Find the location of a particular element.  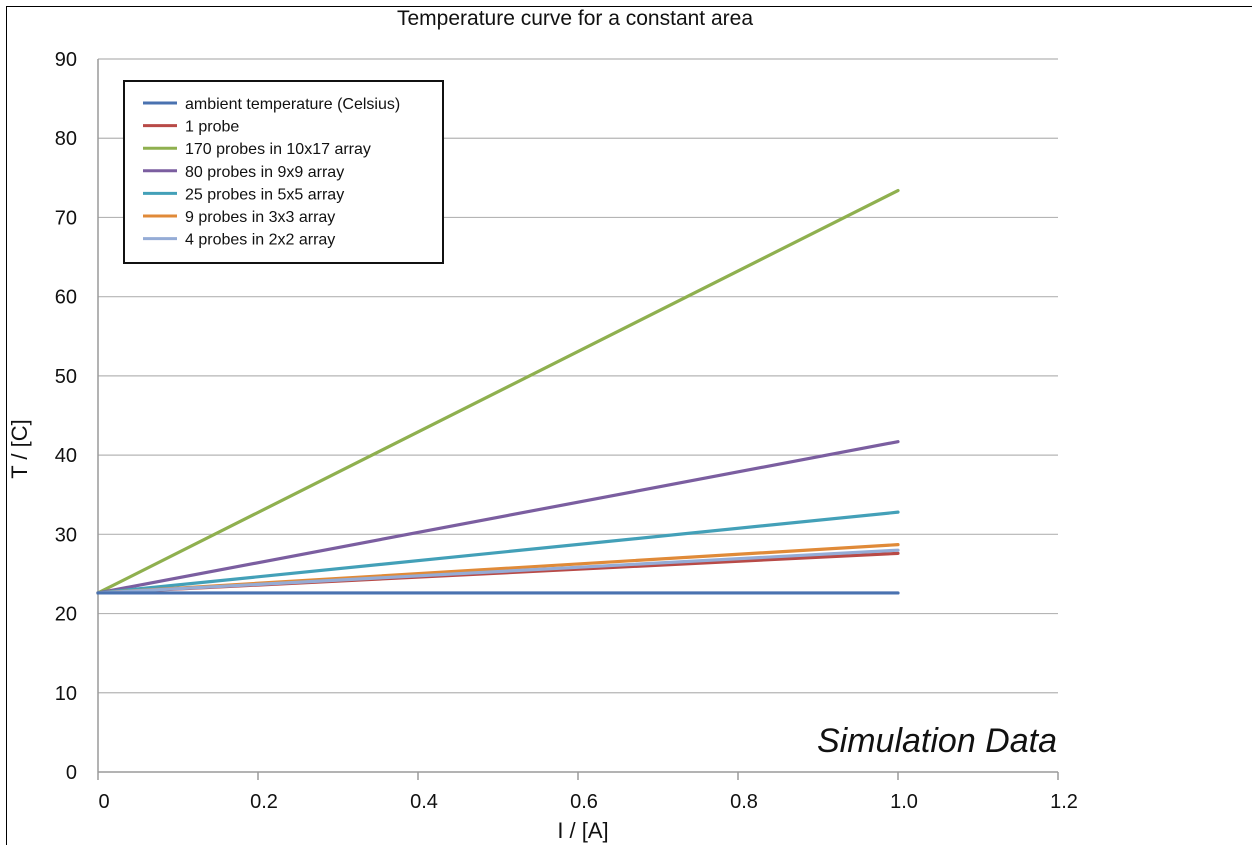

chart-title: Temperature curve for a constant area is located at coordinates (575, 18).